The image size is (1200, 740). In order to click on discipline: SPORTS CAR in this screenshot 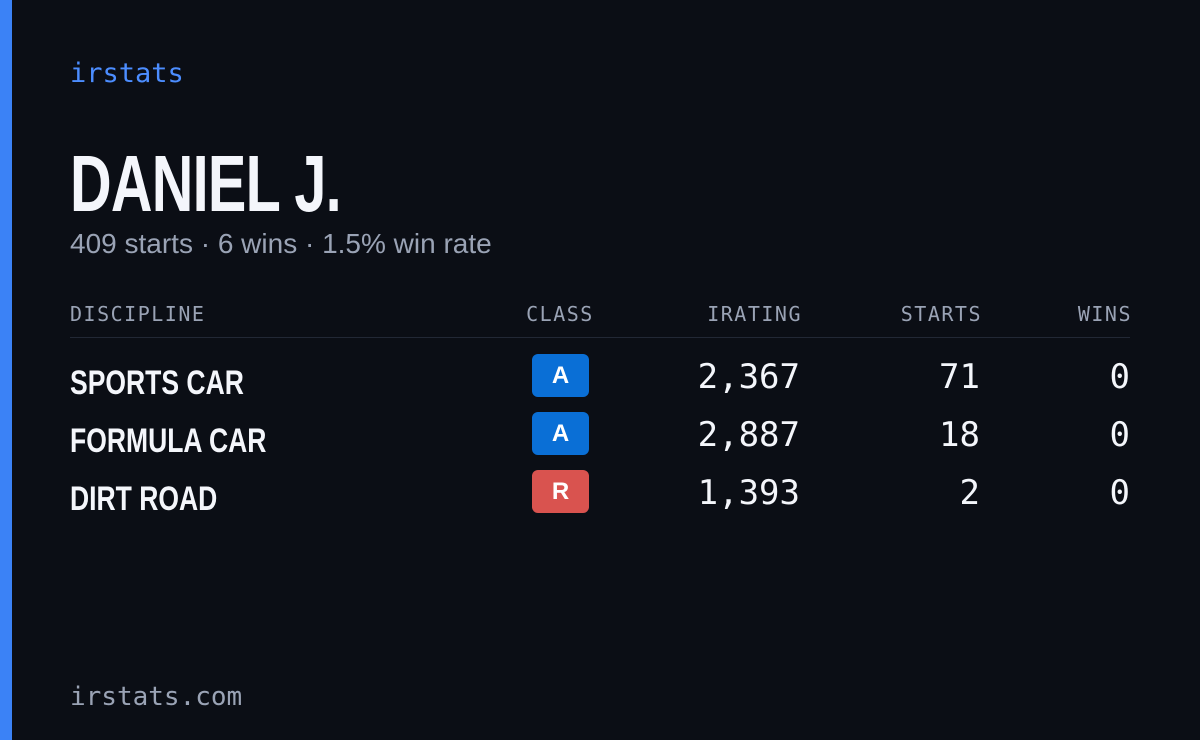, I will do `click(157, 383)`.